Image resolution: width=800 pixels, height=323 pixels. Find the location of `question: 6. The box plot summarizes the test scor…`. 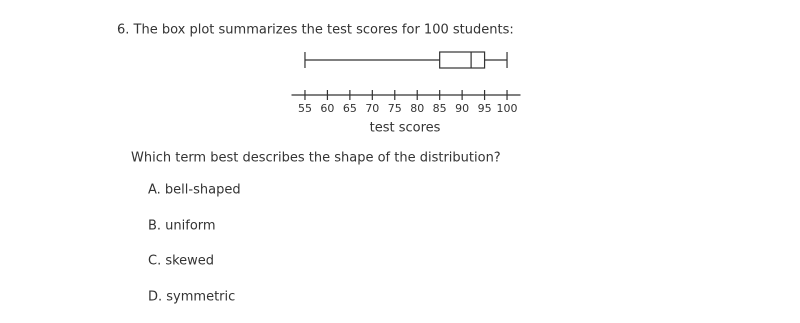

question: 6. The box plot summarizes the test scor… is located at coordinates (315, 30).